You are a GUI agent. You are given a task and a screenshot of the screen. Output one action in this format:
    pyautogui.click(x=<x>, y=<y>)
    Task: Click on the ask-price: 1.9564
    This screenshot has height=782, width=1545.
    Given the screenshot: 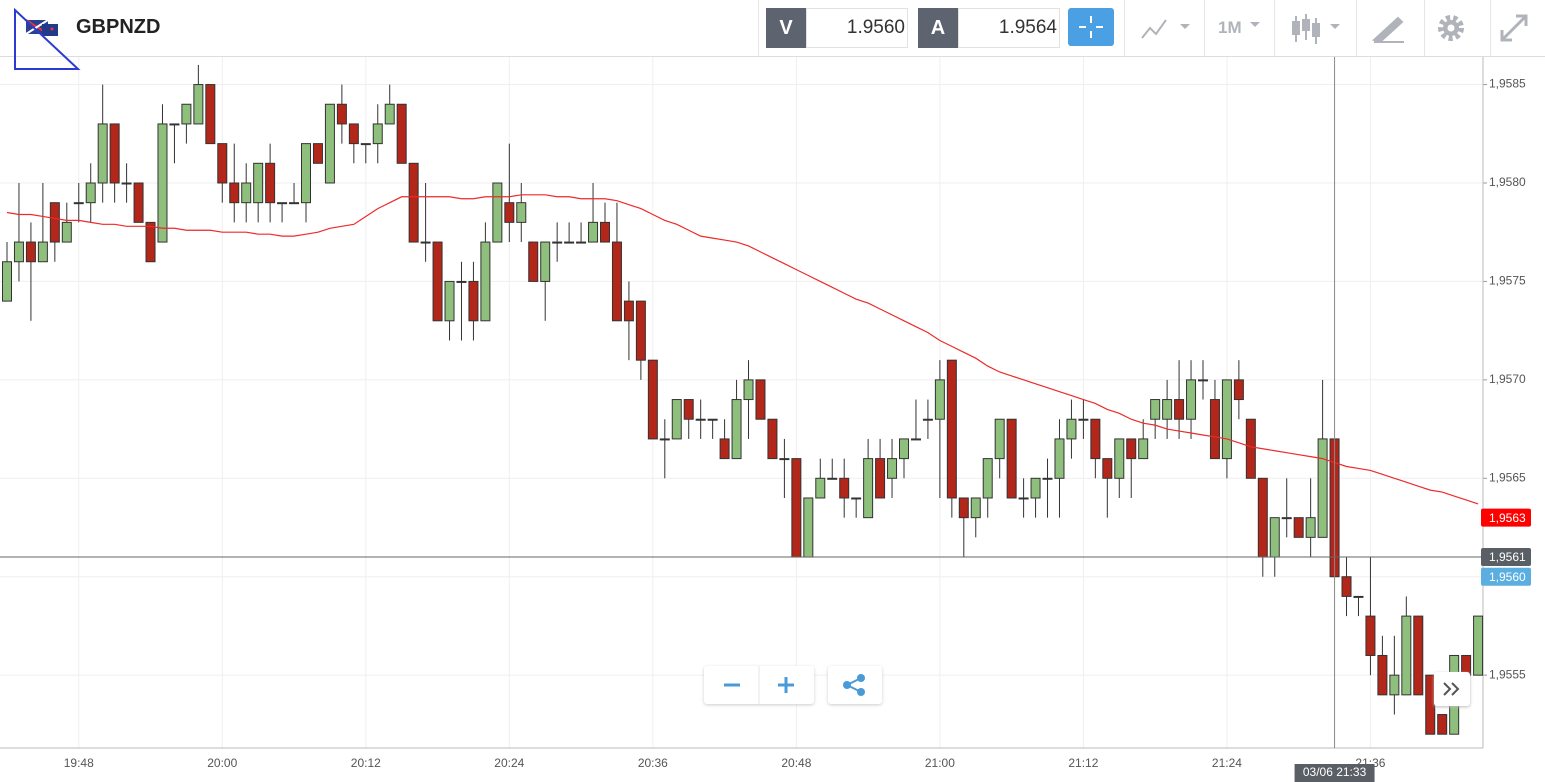 What is the action you would take?
    pyautogui.click(x=1009, y=28)
    